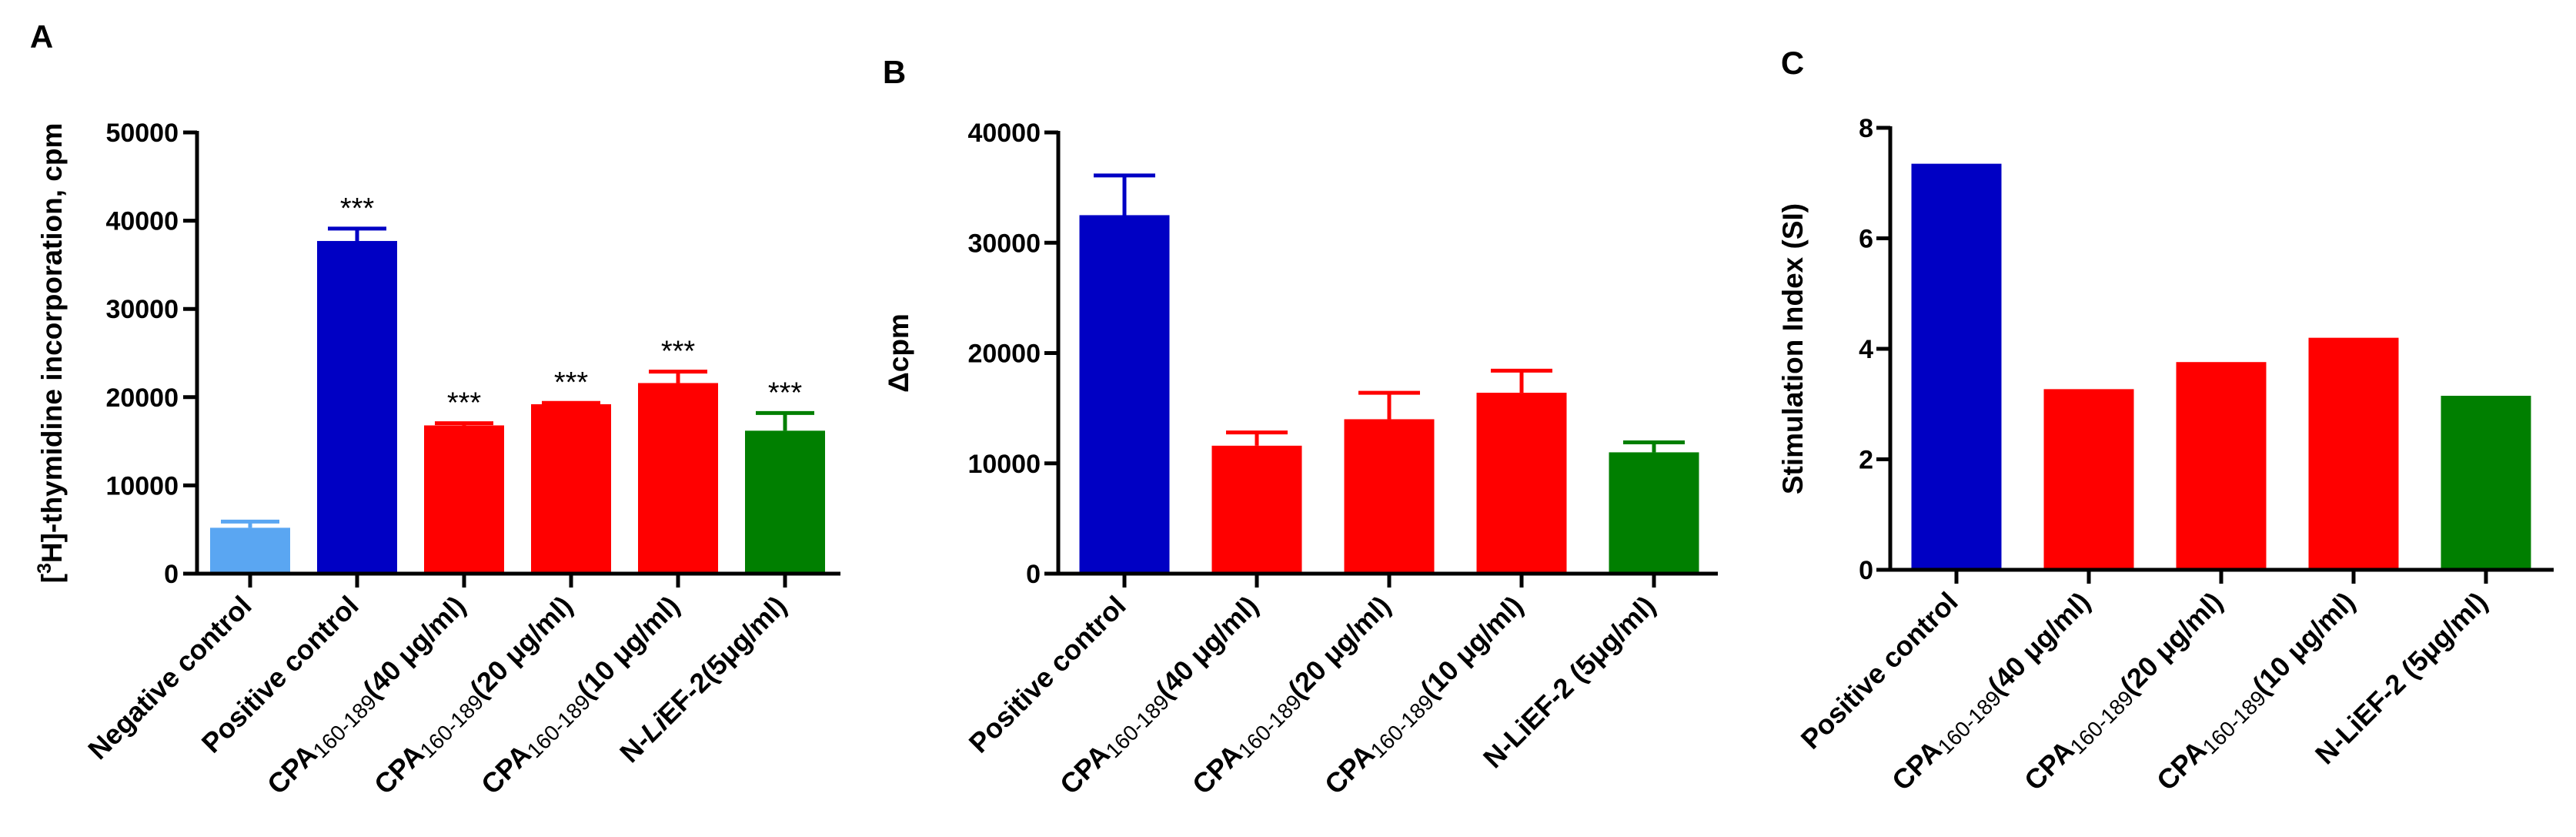 This screenshot has height=837, width=2576. Describe the element at coordinates (1793, 349) in the screenshot. I see `y-axis-title: Stimulation Index (SI)` at that location.